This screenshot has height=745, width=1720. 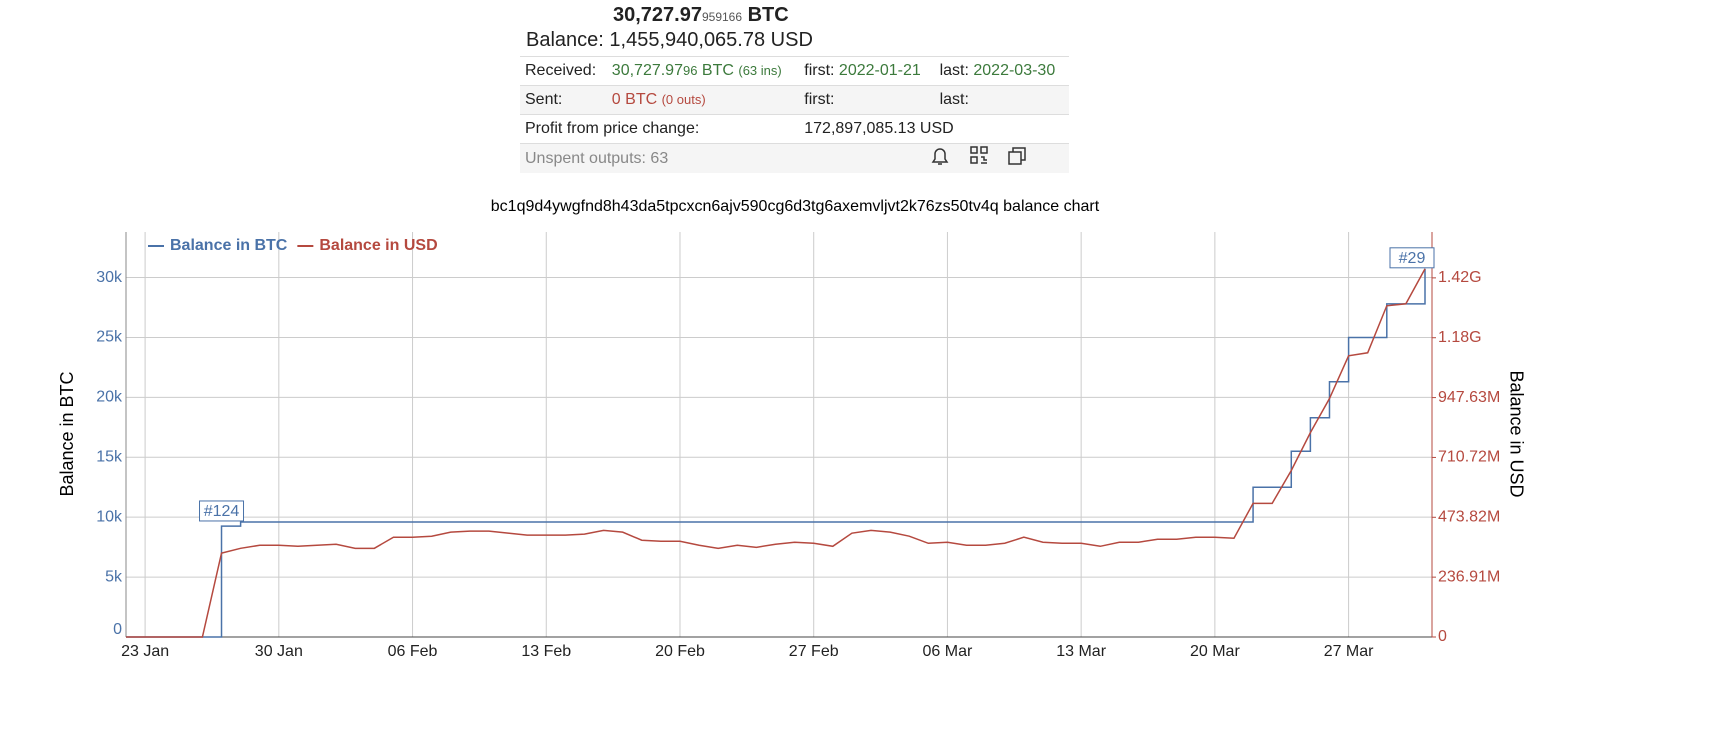 What do you see at coordinates (948, 651) in the screenshot?
I see `x-tick-label: 06 Mar` at bounding box center [948, 651].